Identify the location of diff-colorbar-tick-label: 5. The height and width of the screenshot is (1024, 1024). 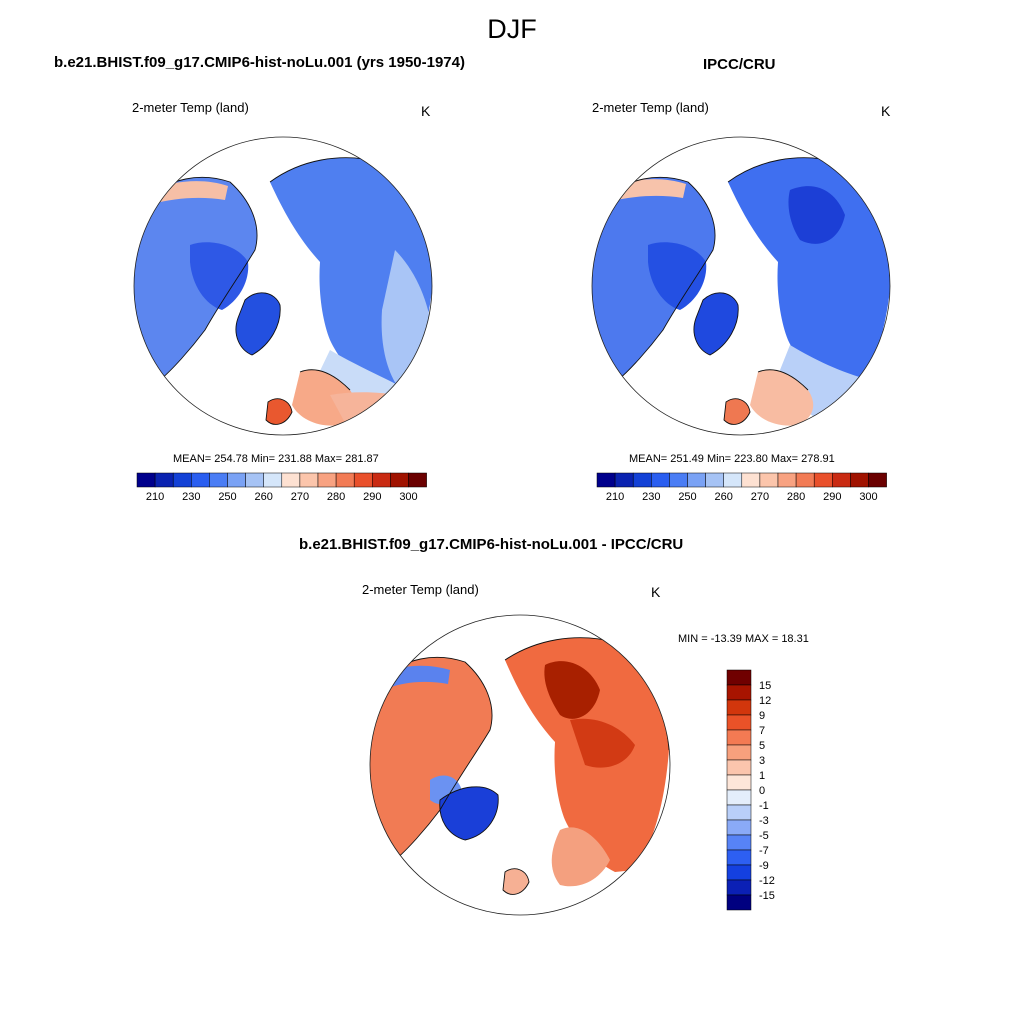
(762, 746).